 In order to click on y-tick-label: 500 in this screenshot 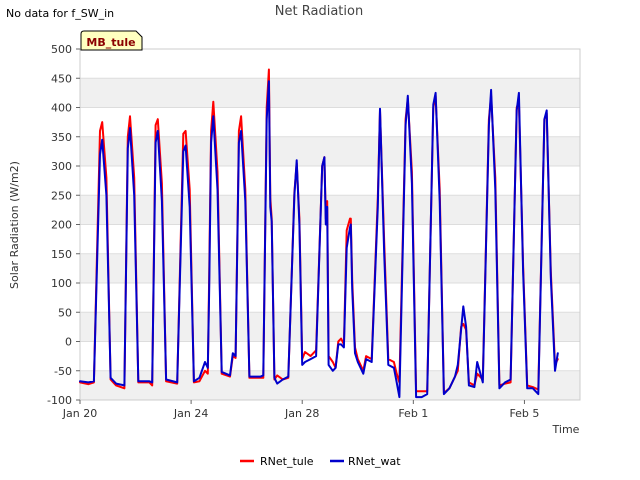, I will do `click(61, 49)`.